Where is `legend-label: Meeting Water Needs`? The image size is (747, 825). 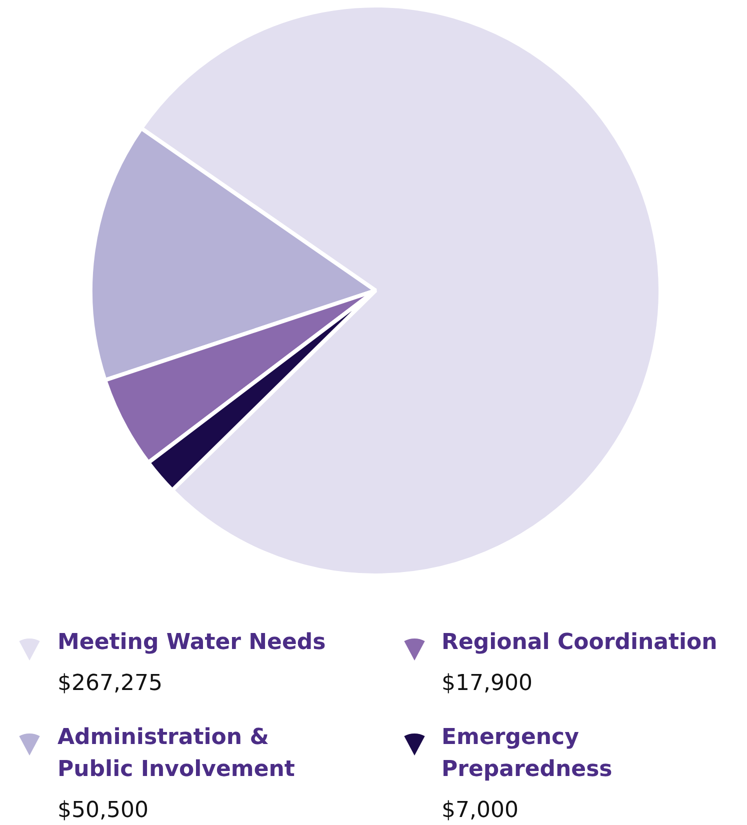
legend-label: Meeting Water Needs is located at coordinates (192, 642).